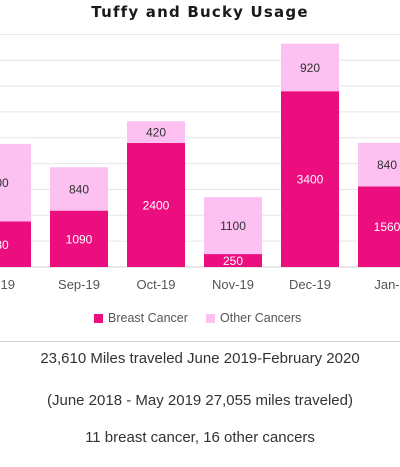 Image resolution: width=400 pixels, height=467 pixels. What do you see at coordinates (310, 284) in the screenshot?
I see `x-tick-label-dec-19: Dec-19` at bounding box center [310, 284].